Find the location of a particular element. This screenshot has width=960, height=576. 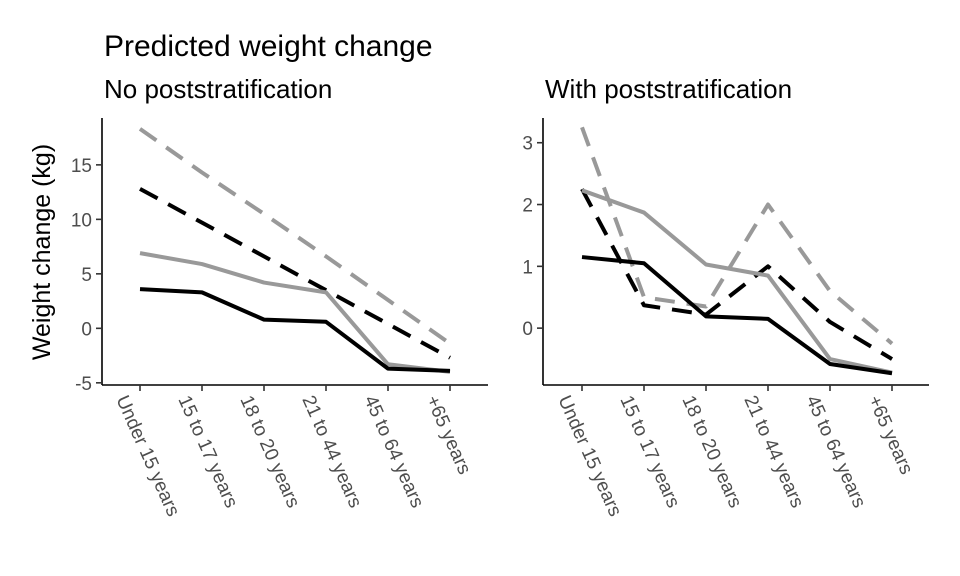

y-tick-label: 1 is located at coordinates (527, 267).